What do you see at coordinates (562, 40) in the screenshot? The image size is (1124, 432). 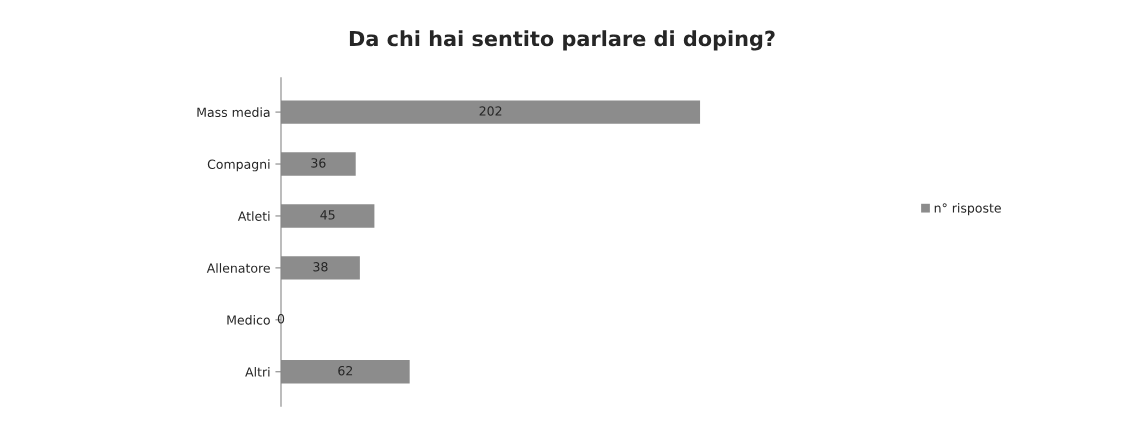 I see `chart-title: Da chi hai sentito parlare di doping?` at bounding box center [562, 40].